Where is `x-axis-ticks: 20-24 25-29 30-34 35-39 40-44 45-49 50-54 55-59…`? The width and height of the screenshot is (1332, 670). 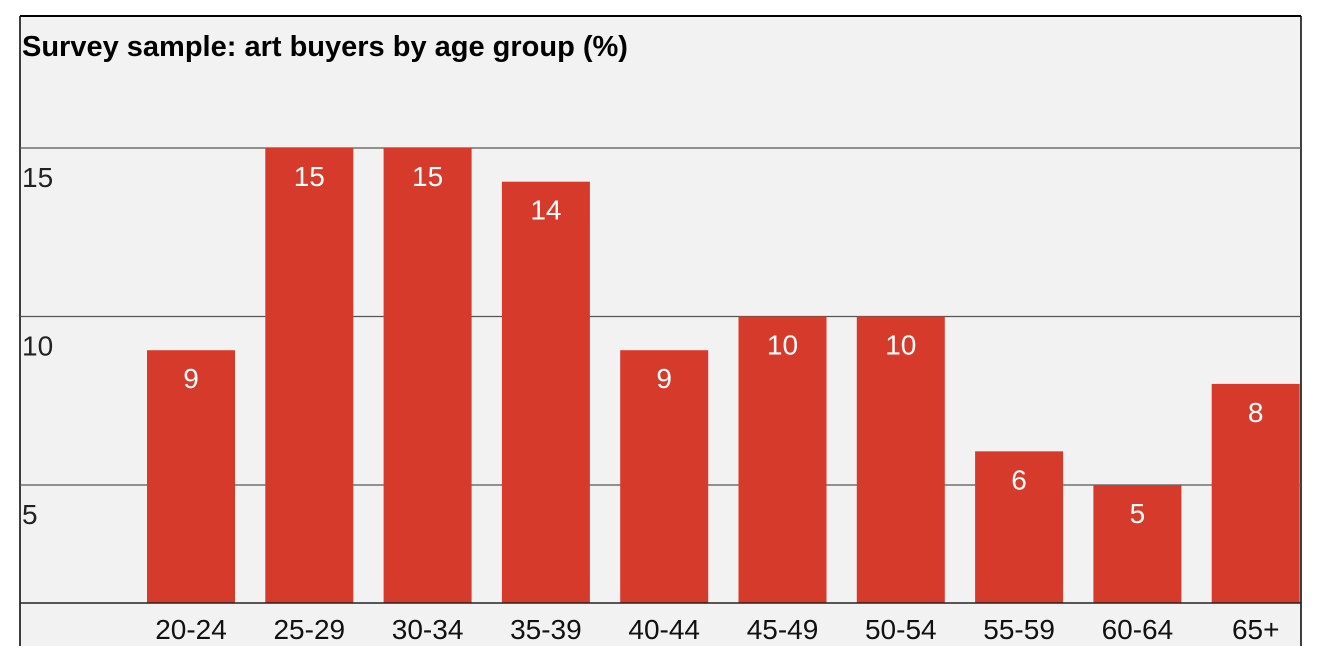 x-axis-ticks: 20-24 25-29 30-34 35-39 40-44 45-49 50-54 55-59… is located at coordinates (717, 629).